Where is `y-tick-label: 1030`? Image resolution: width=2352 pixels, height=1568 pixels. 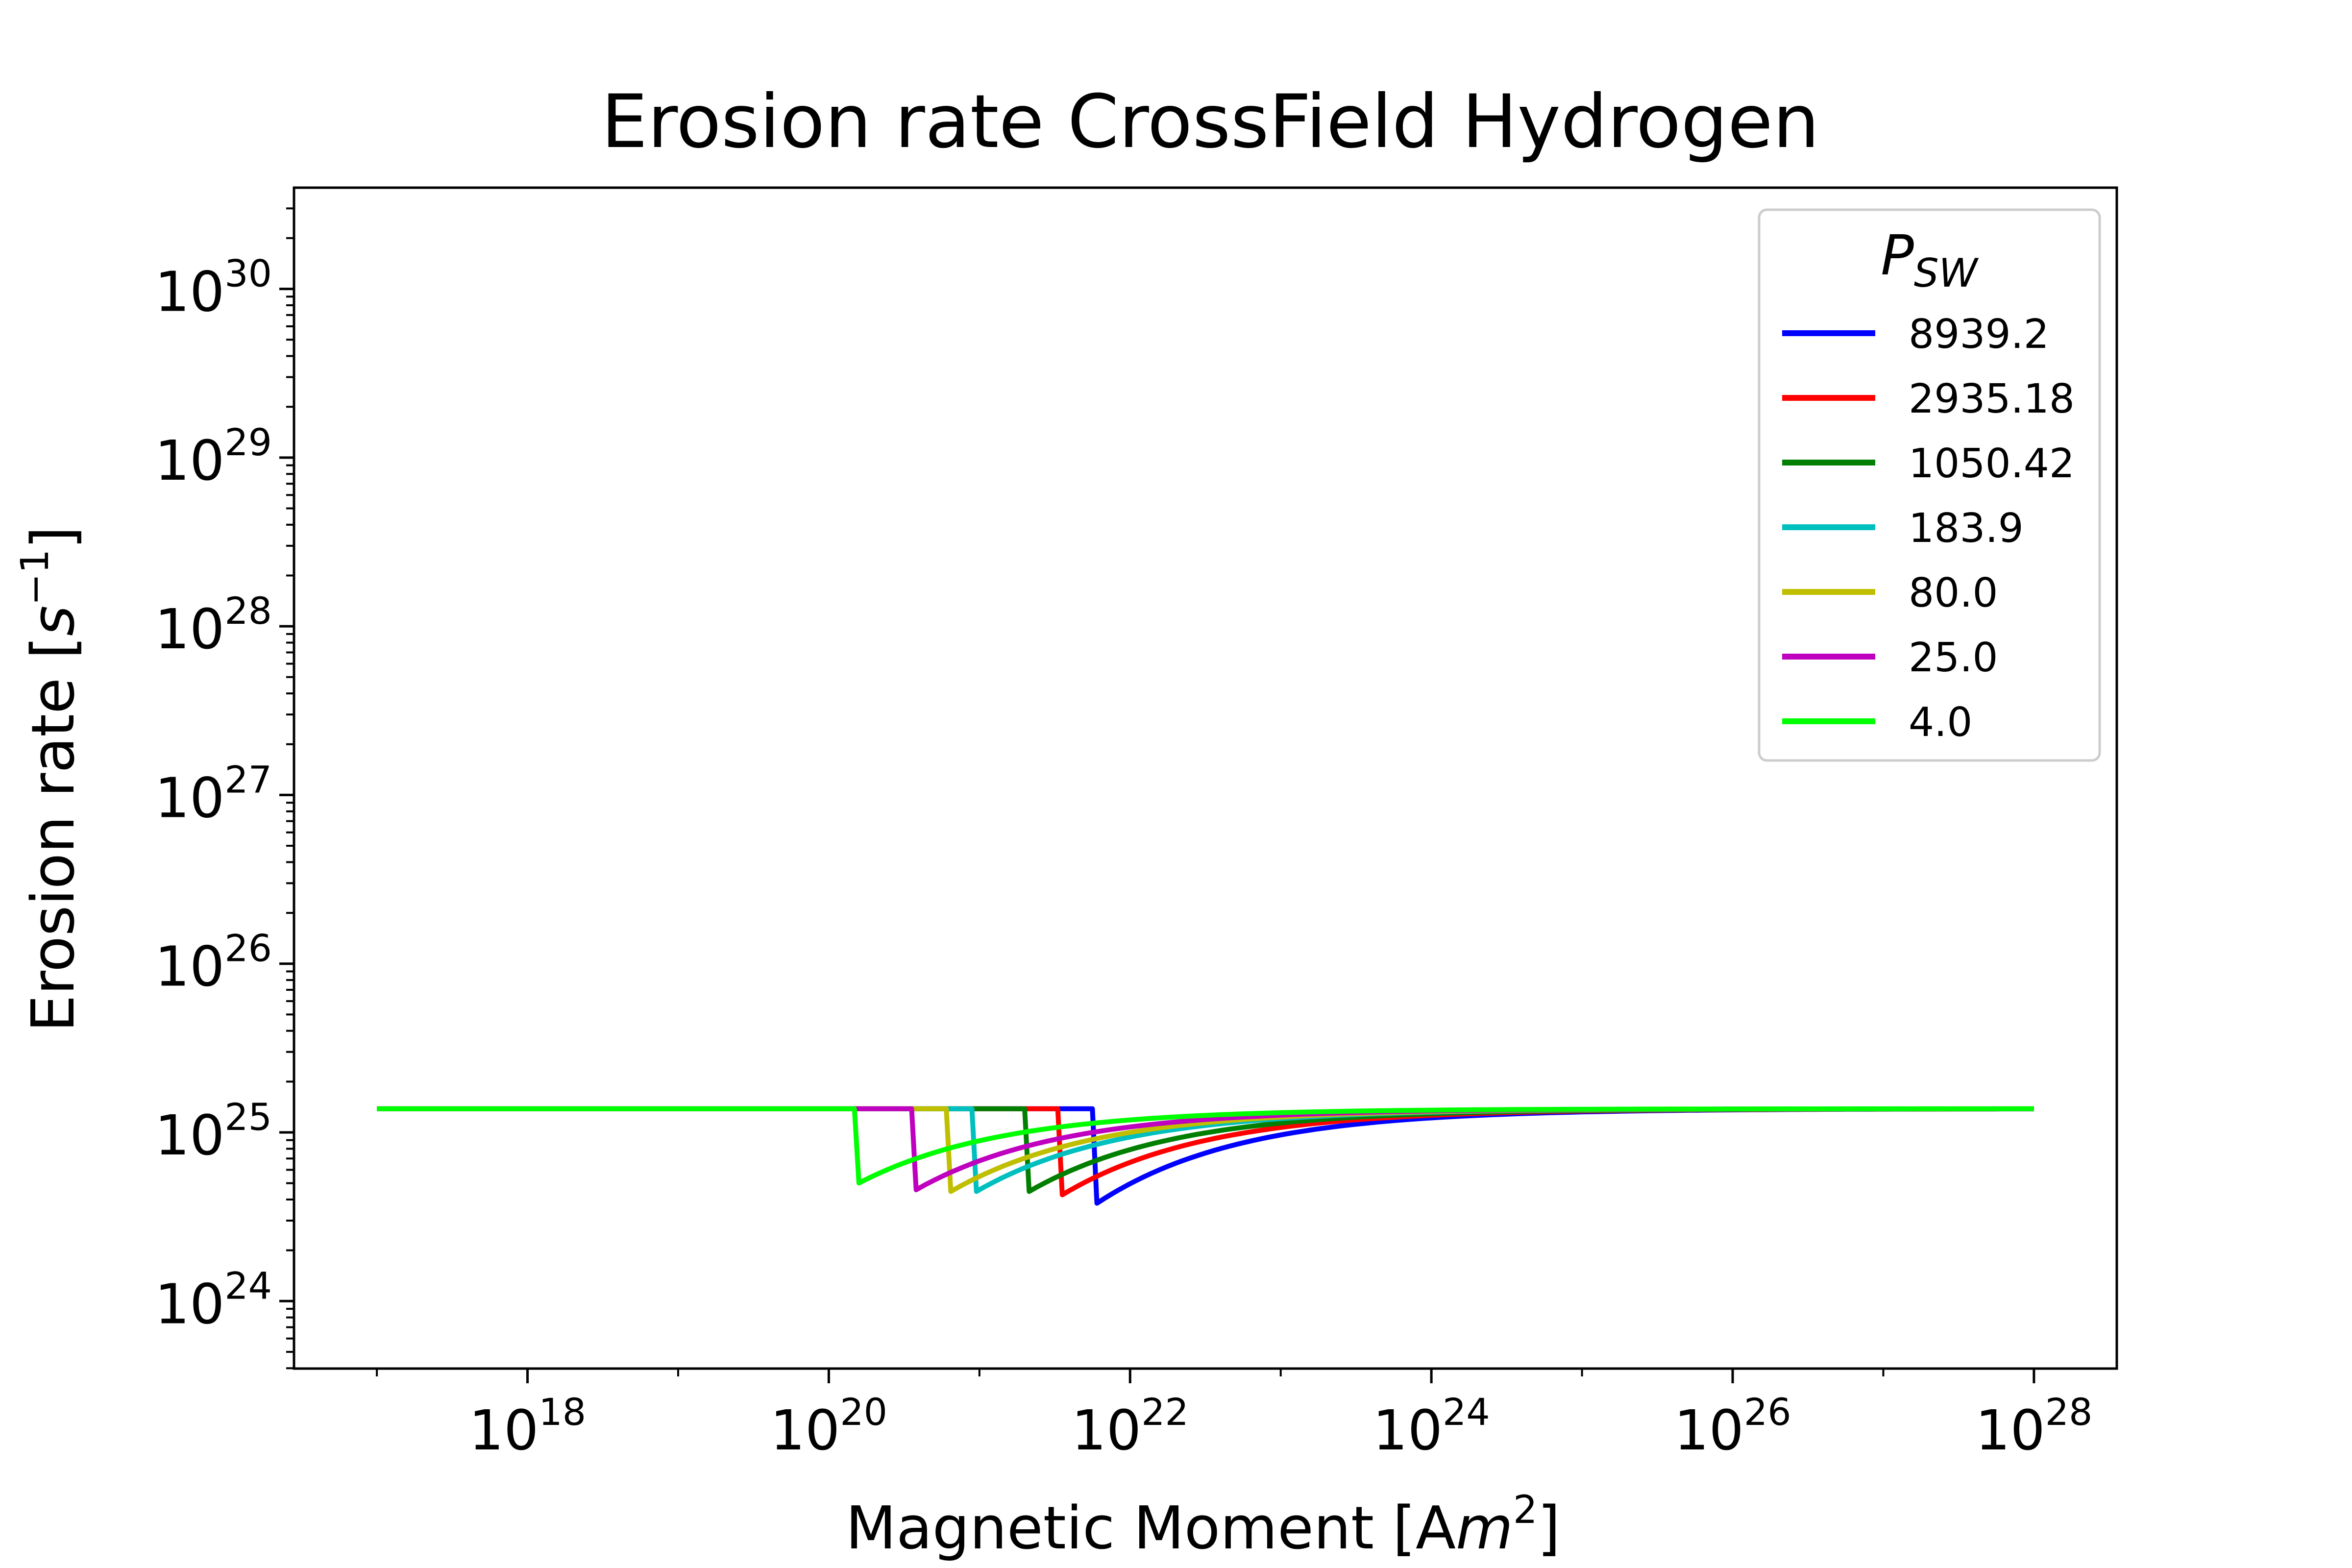
y-tick-label: 1030 is located at coordinates (213, 288).